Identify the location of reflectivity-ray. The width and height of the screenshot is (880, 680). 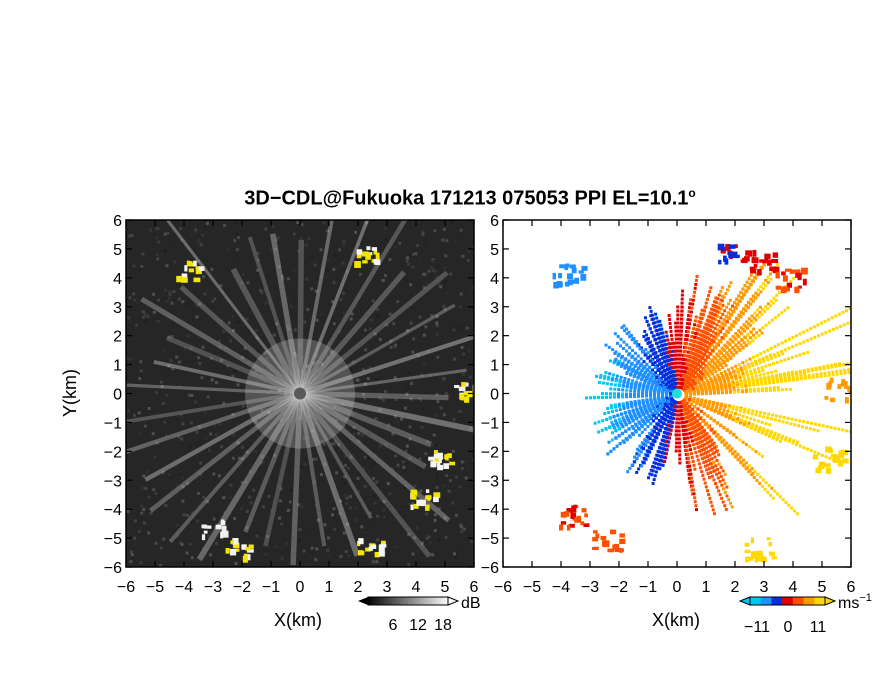
(233, 365).